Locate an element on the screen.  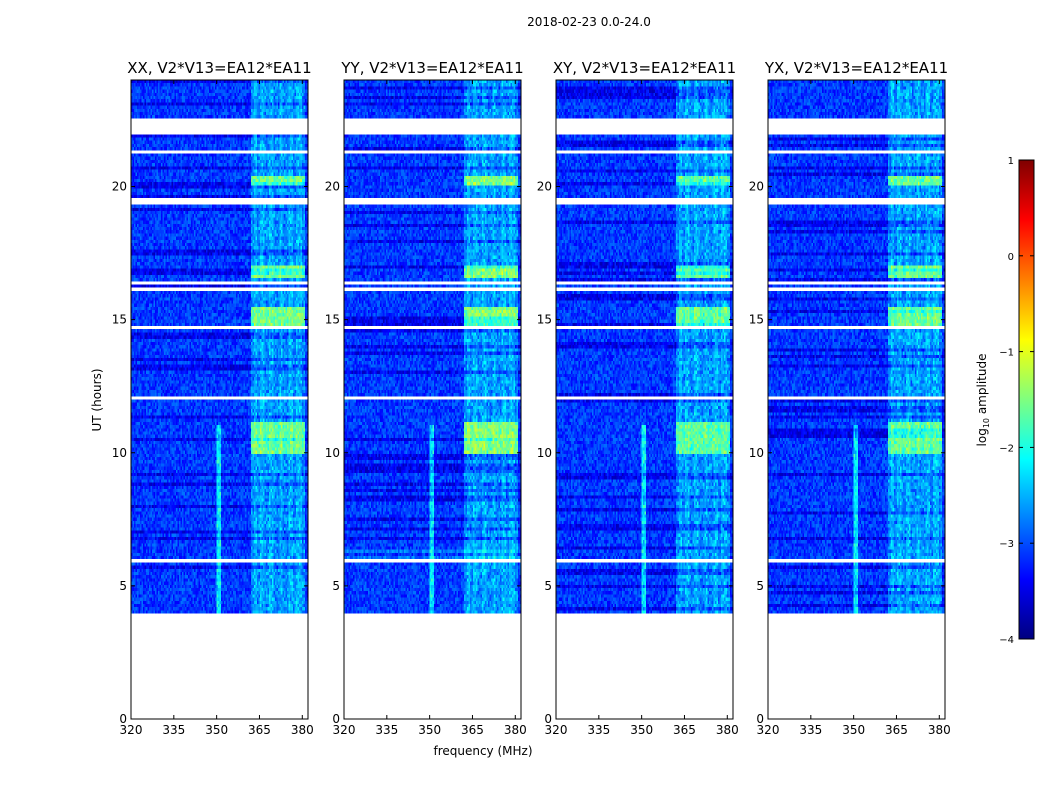
y-axis-label: UT (hours) is located at coordinates (97, 399).